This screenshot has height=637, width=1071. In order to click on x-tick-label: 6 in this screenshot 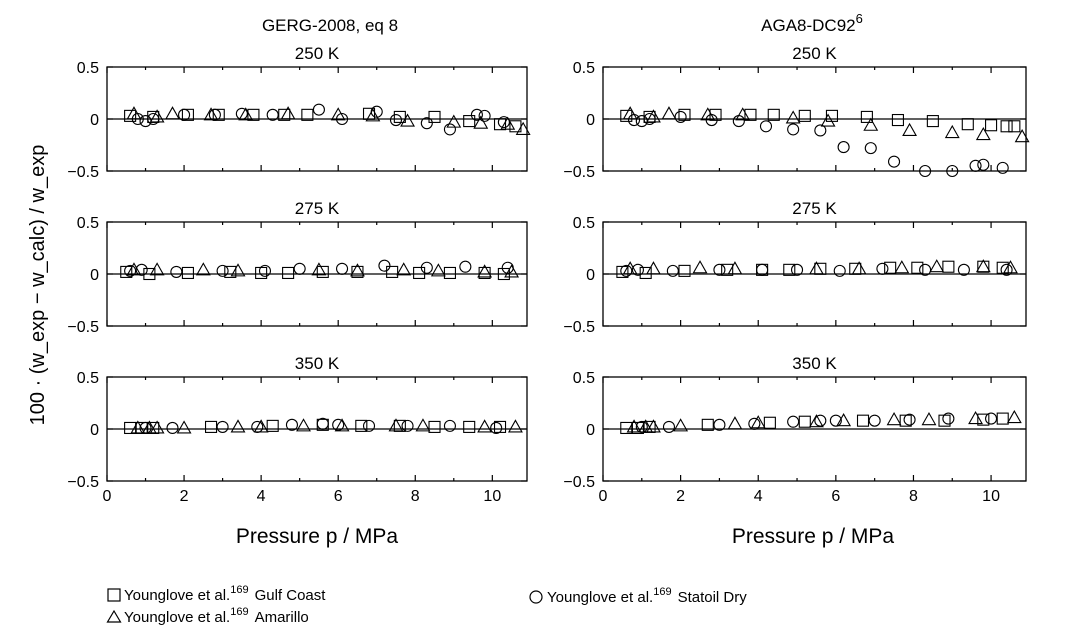, I will do `click(835, 496)`.